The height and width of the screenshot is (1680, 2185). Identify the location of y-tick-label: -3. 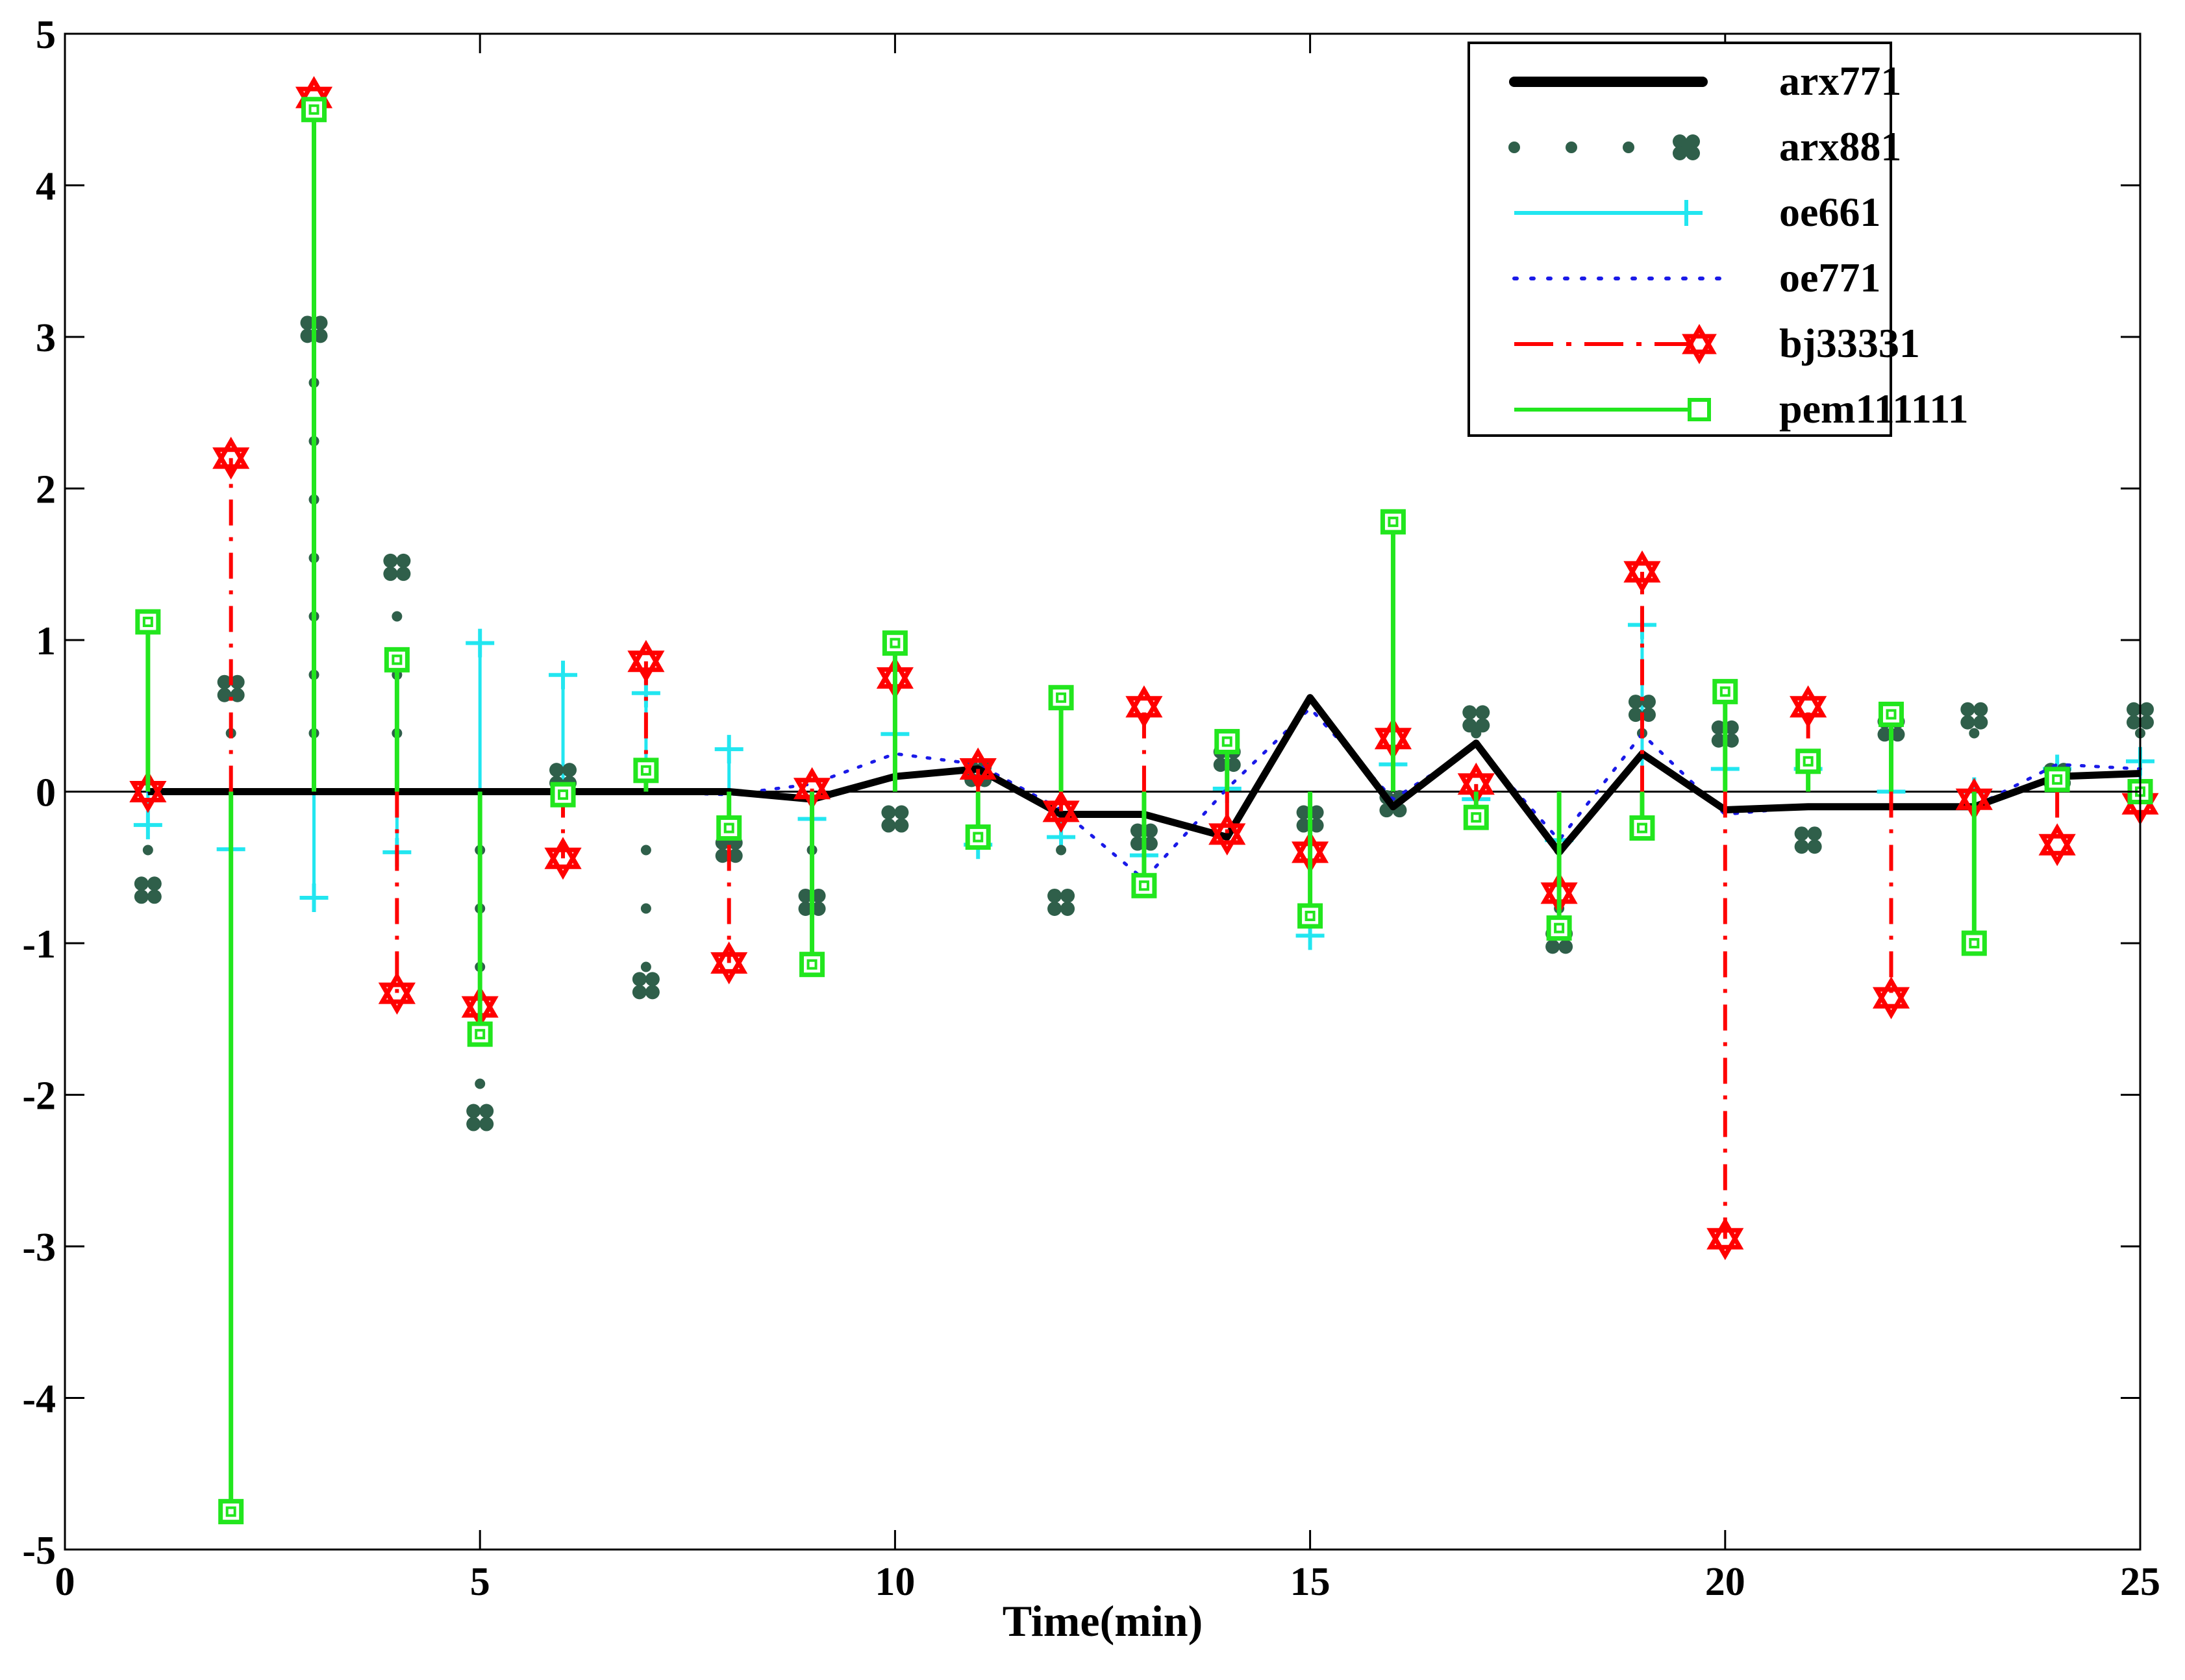
(39, 1248).